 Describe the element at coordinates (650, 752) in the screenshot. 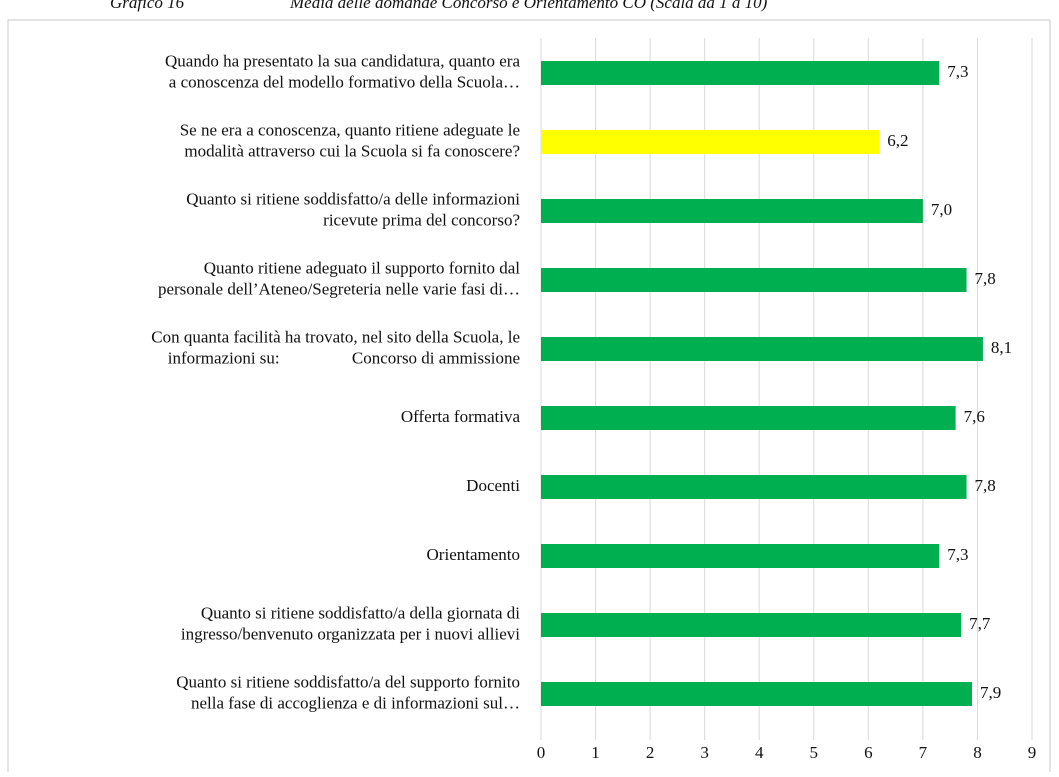

I see `x-tick-label: 2` at that location.